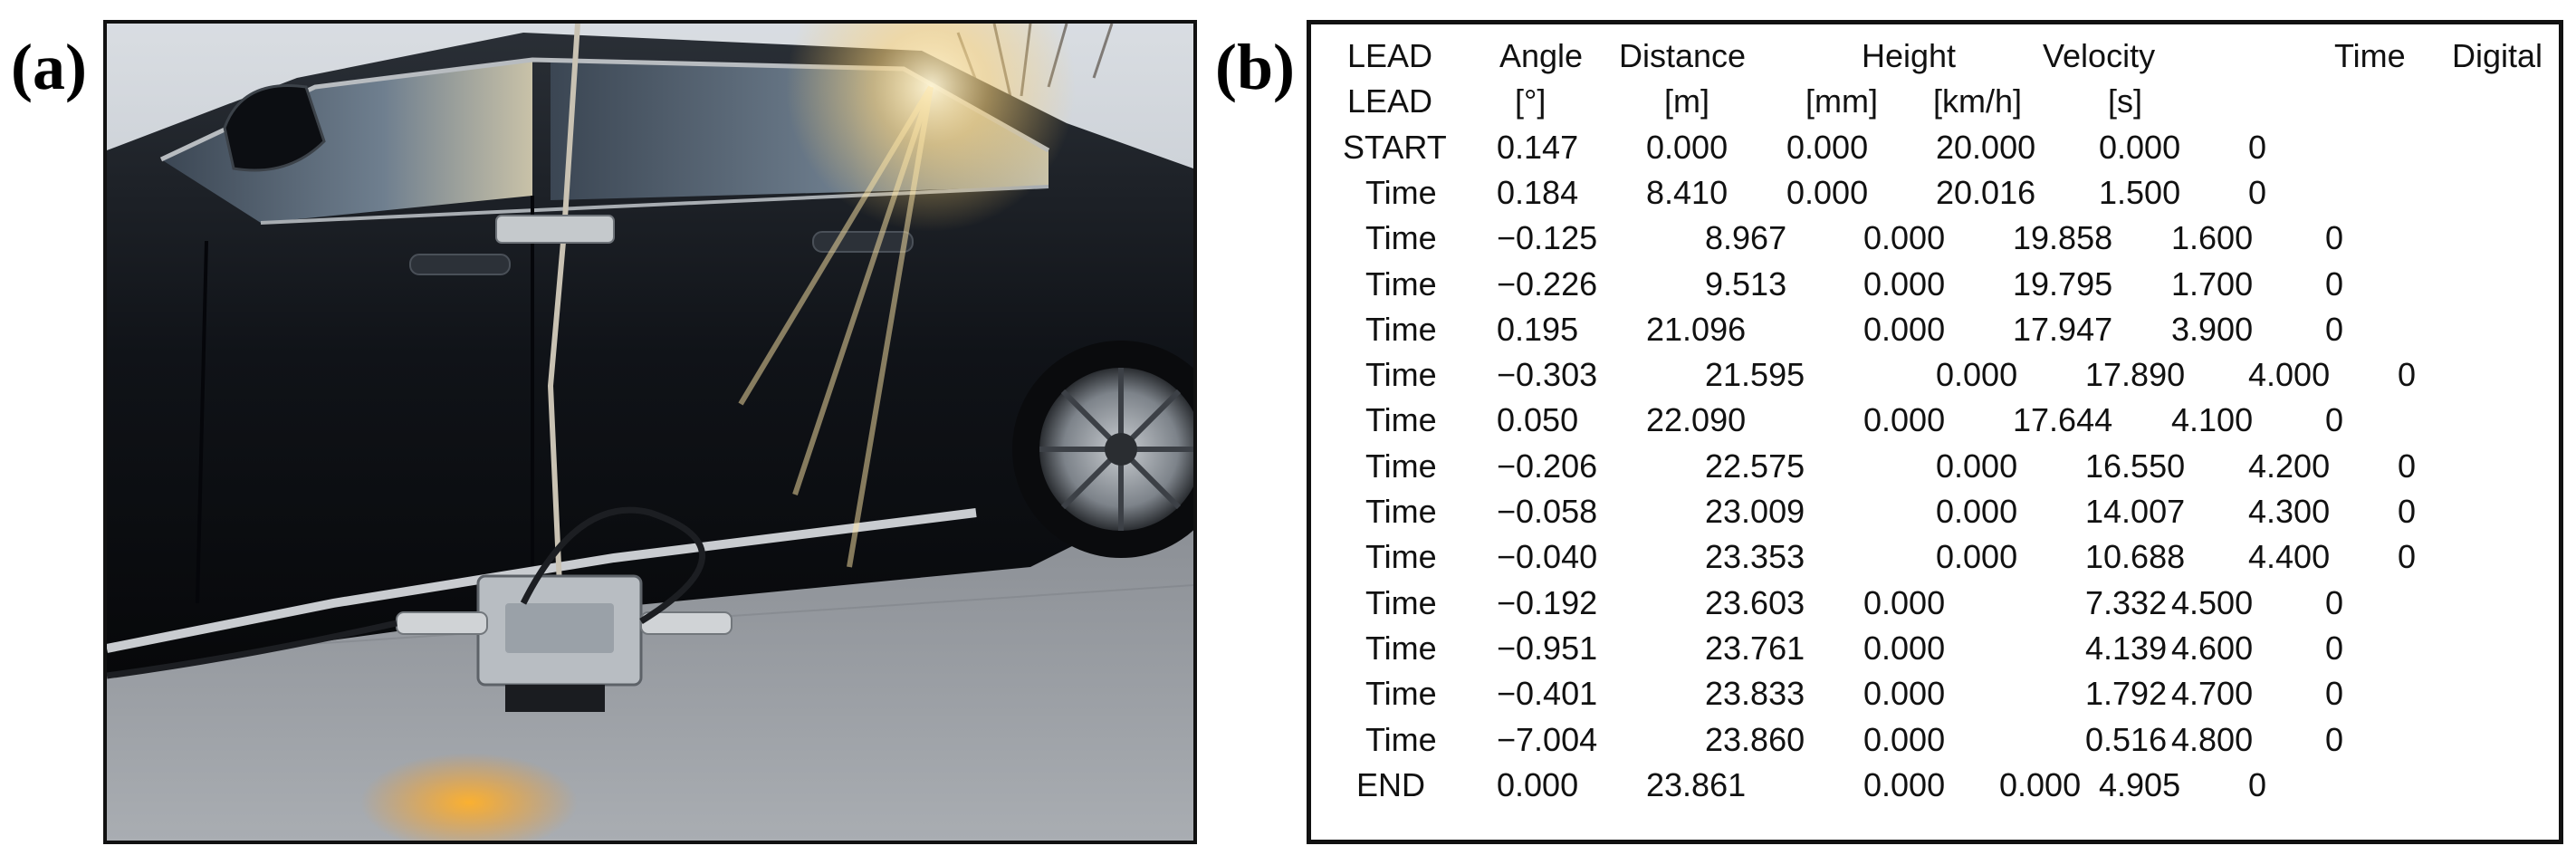 The width and height of the screenshot is (2576, 865). I want to click on log-header-row: LEAD [°] [m] [mm] [km/h] [s], so click(1935, 101).